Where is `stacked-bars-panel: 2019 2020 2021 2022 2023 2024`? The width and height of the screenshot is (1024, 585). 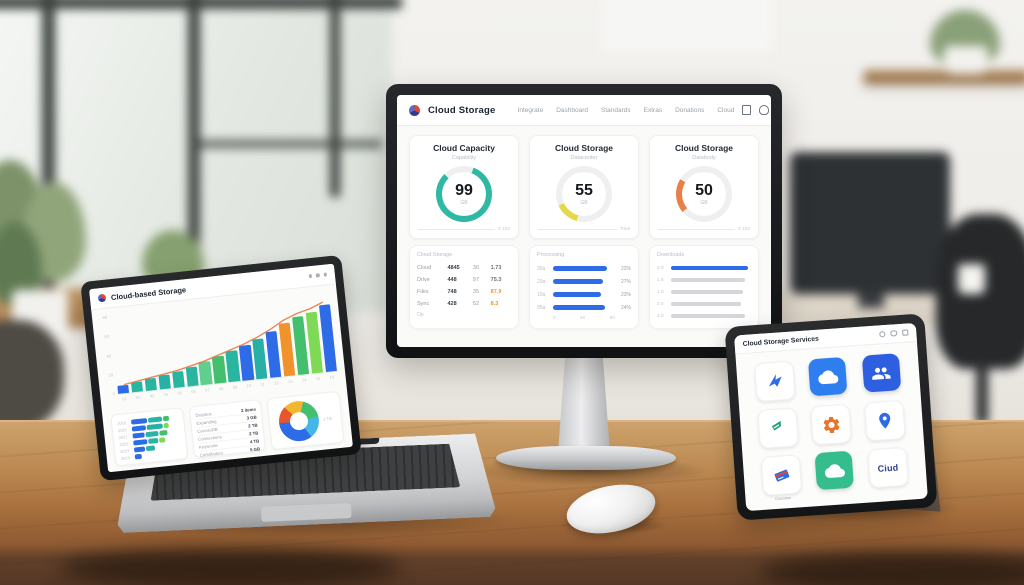 stacked-bars-panel: 2019 2020 2021 2022 2023 2024 is located at coordinates (149, 437).